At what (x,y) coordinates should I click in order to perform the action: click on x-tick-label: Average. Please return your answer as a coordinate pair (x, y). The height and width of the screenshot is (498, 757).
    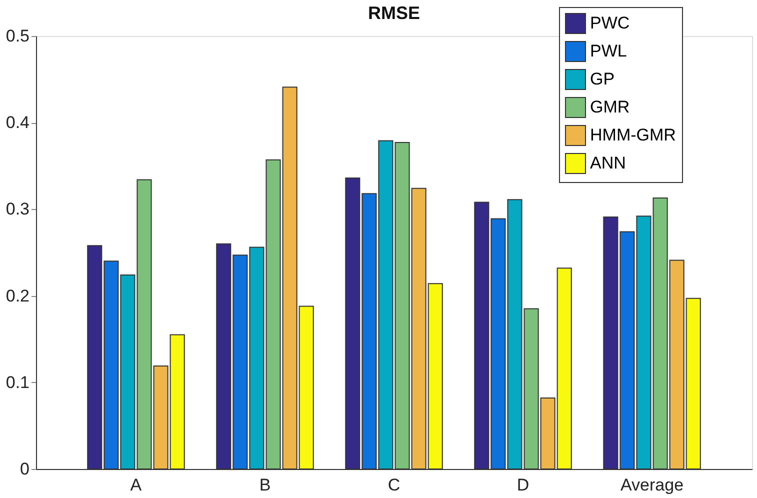
    Looking at the image, I should click on (652, 485).